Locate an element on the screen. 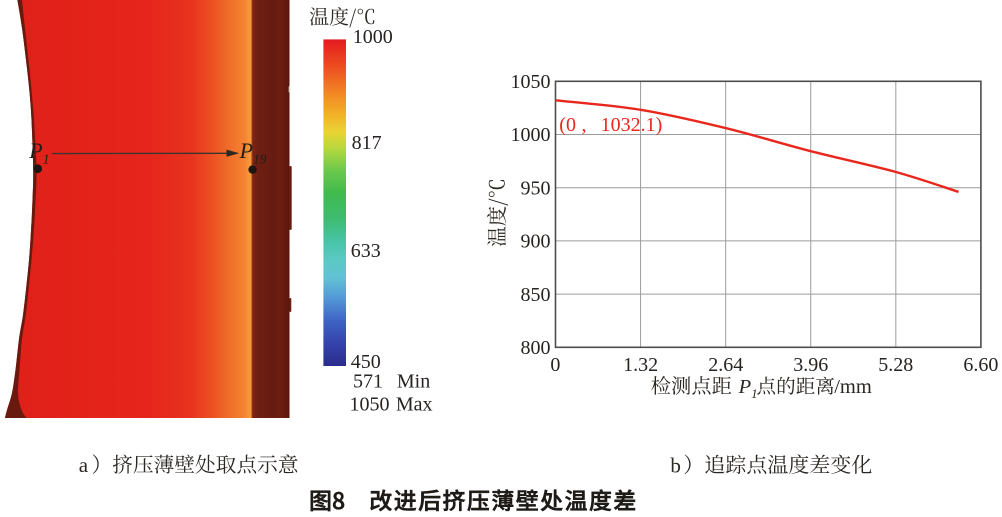 This screenshot has height=517, width=1002. svg-text: 571 is located at coordinates (368, 381).